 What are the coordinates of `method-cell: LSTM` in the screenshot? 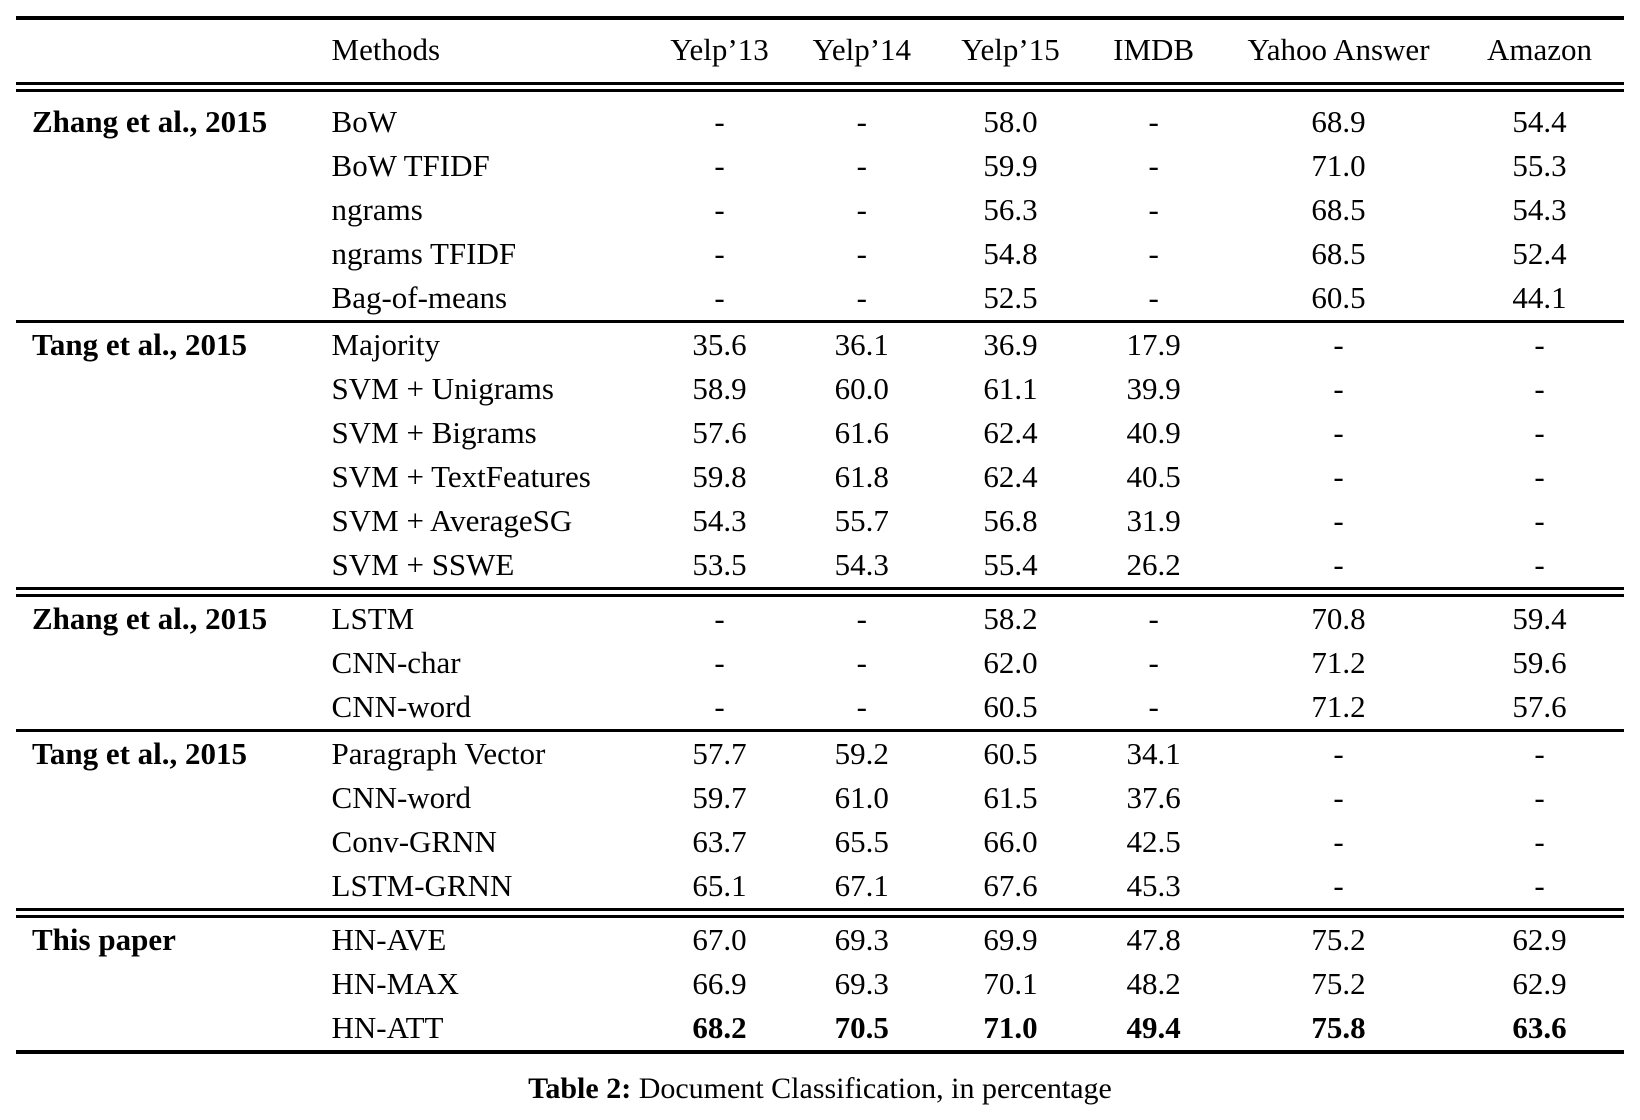 It's located at (373, 618).